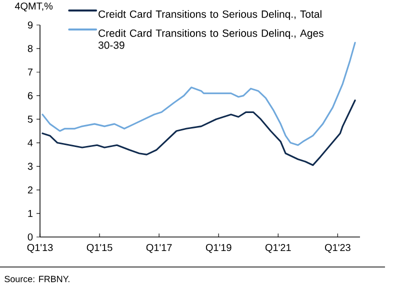 This screenshot has width=394, height=289. What do you see at coordinates (40, 248) in the screenshot?
I see `x-tick-label: Q1'13` at bounding box center [40, 248].